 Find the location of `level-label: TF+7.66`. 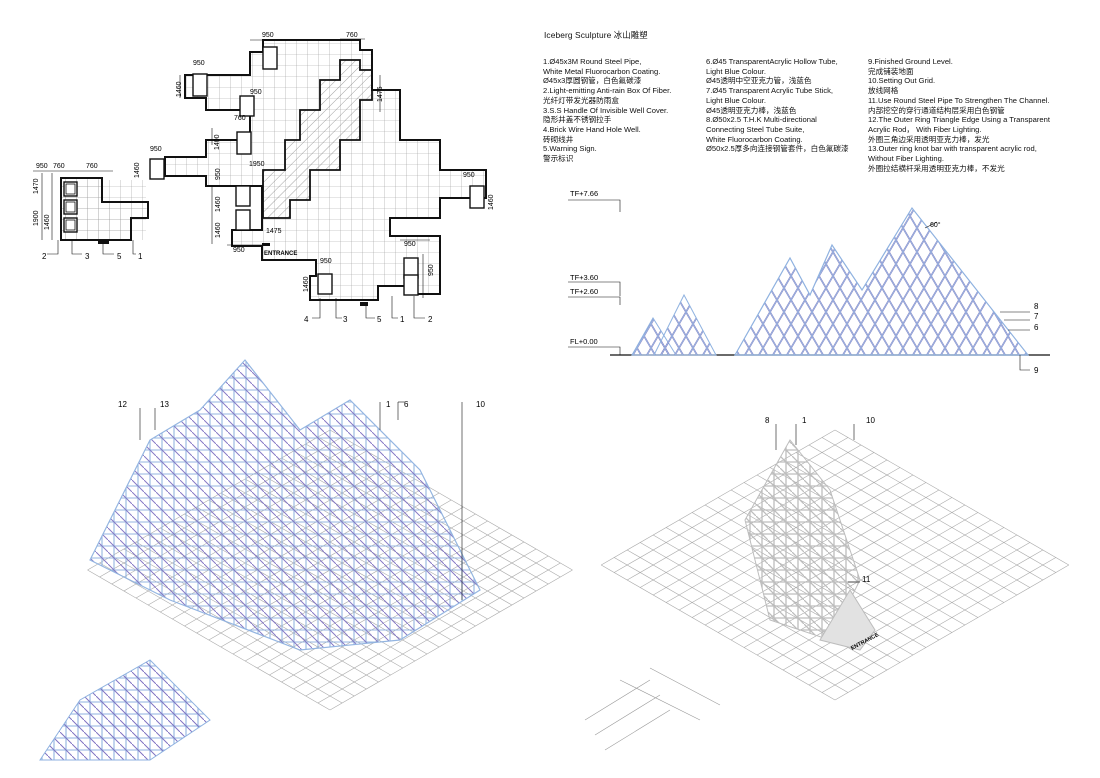

level-label: TF+7.66 is located at coordinates (584, 193).